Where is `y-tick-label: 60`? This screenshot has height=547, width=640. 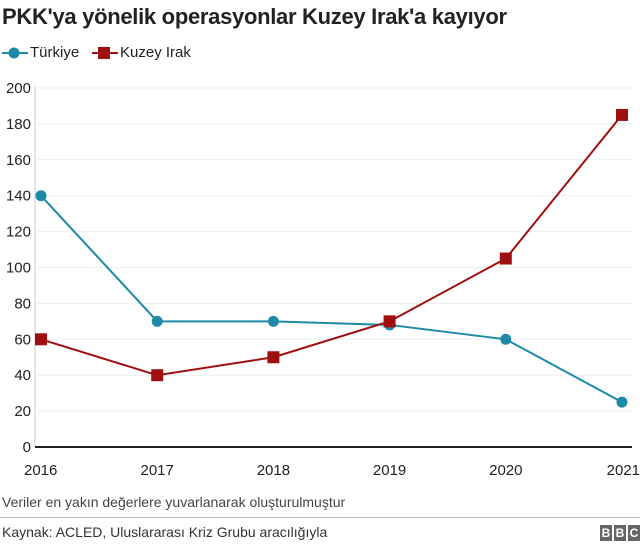 y-tick-label: 60 is located at coordinates (22, 339).